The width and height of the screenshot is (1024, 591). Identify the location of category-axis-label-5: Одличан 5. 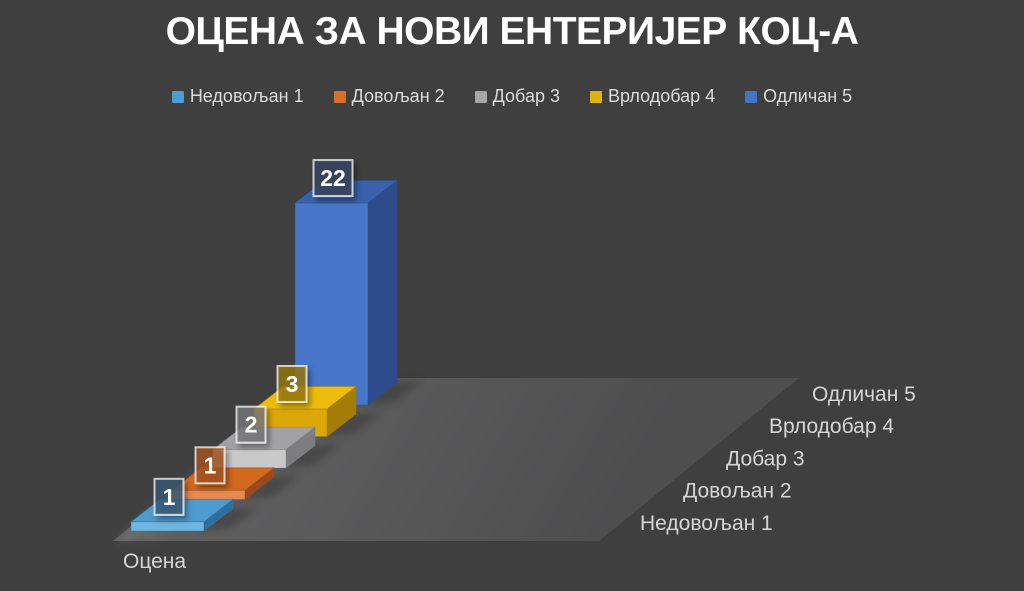
(864, 394).